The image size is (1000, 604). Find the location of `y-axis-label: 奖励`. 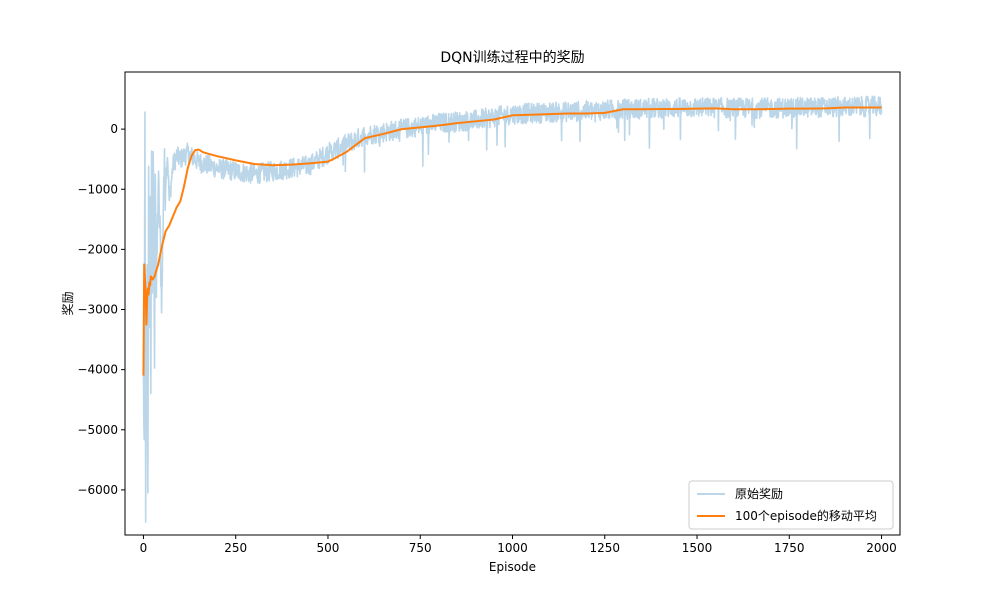

y-axis-label: 奖励 is located at coordinates (68, 303).